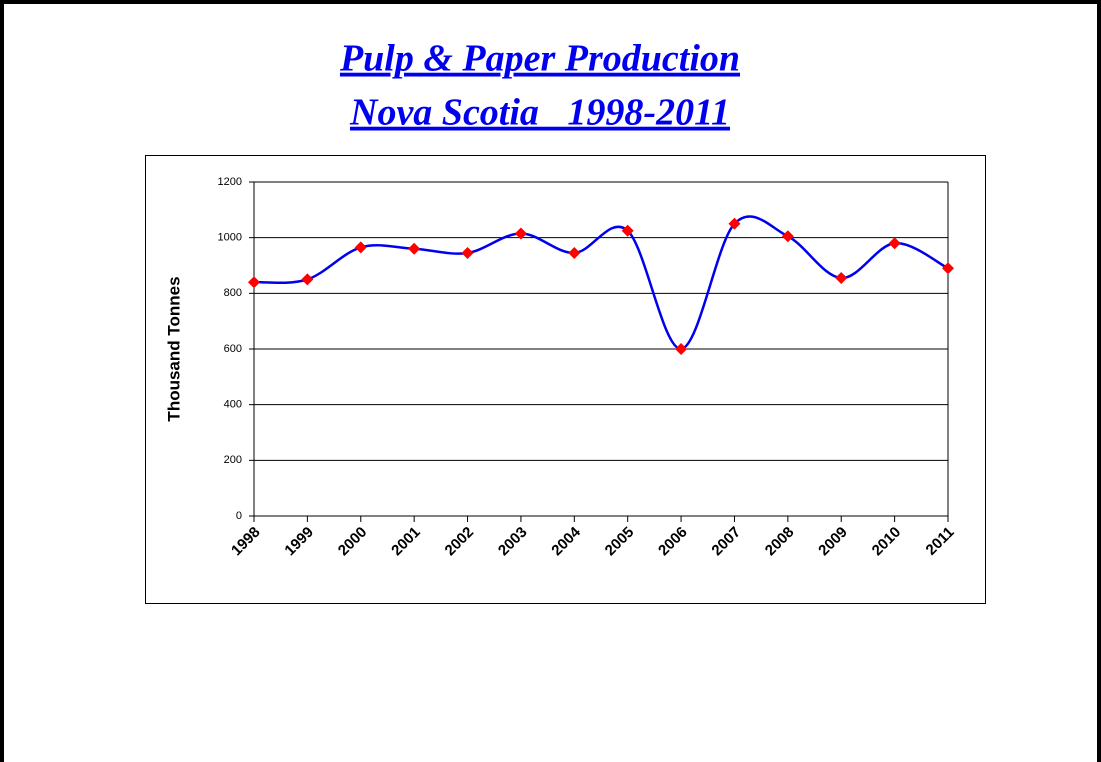 The image size is (1101, 762). Describe the element at coordinates (239, 516) in the screenshot. I see `y-tick-label: 0` at that location.